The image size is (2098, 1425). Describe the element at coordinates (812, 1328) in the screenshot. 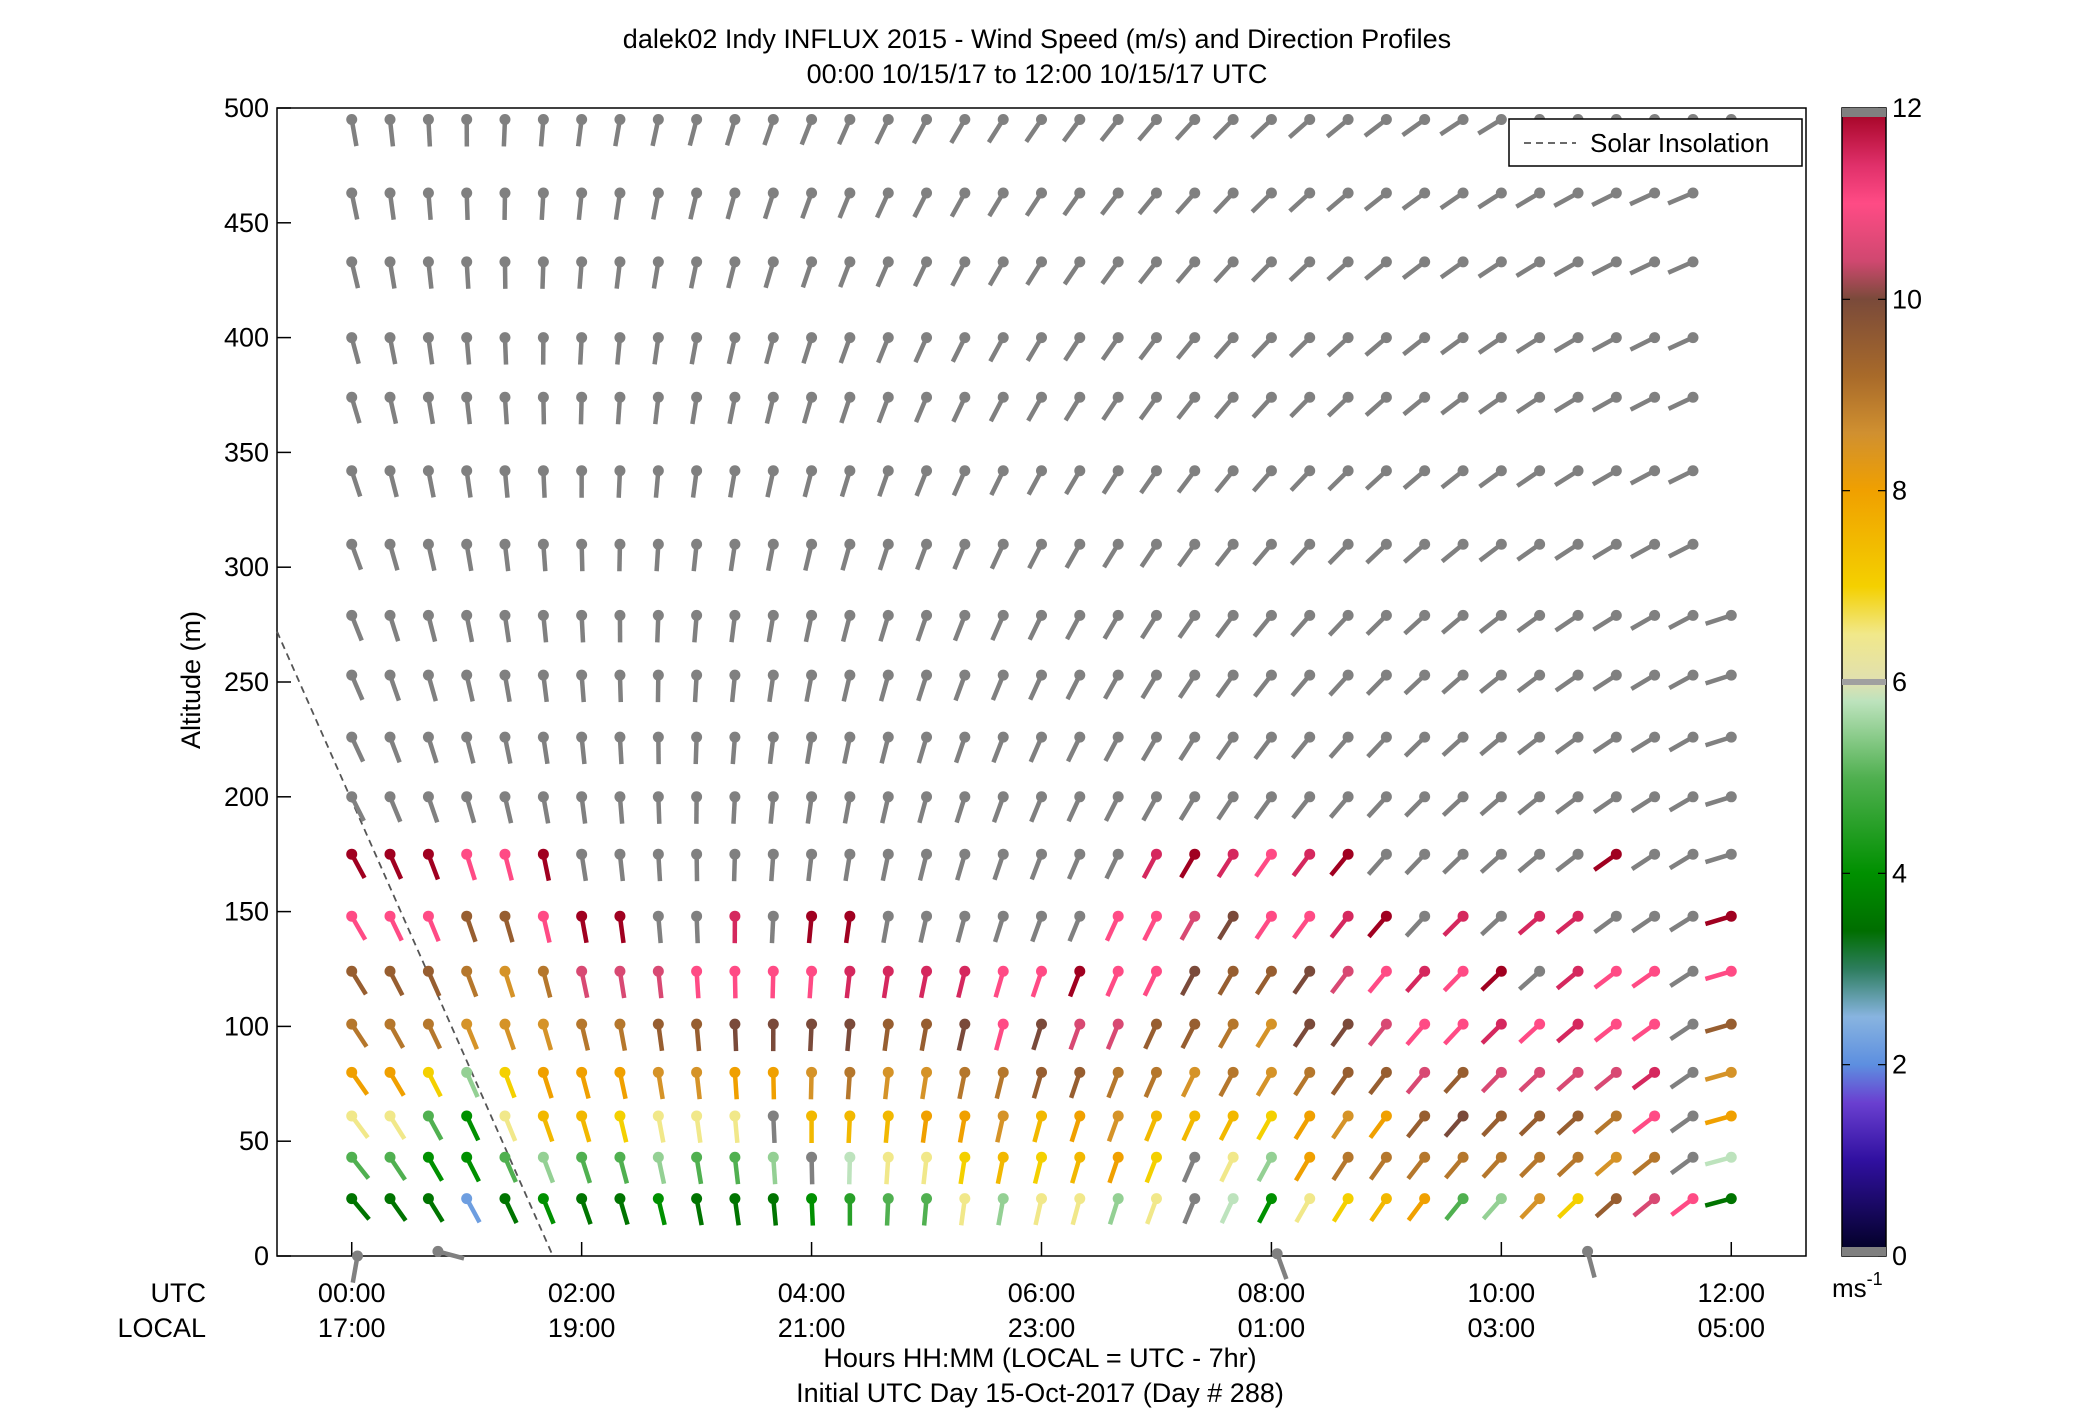

I see `x-tick-label-local: 21:00` at that location.